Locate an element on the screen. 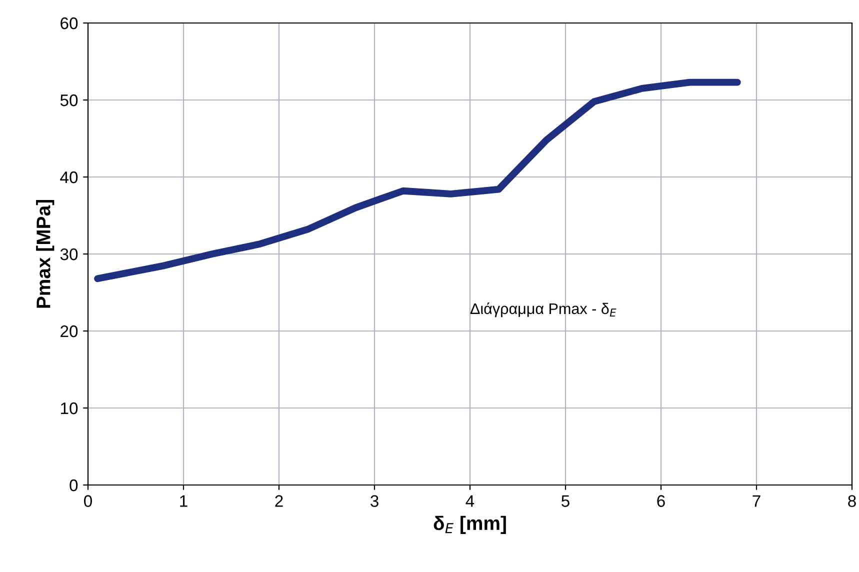  y-tick-label: 0 is located at coordinates (74, 485).